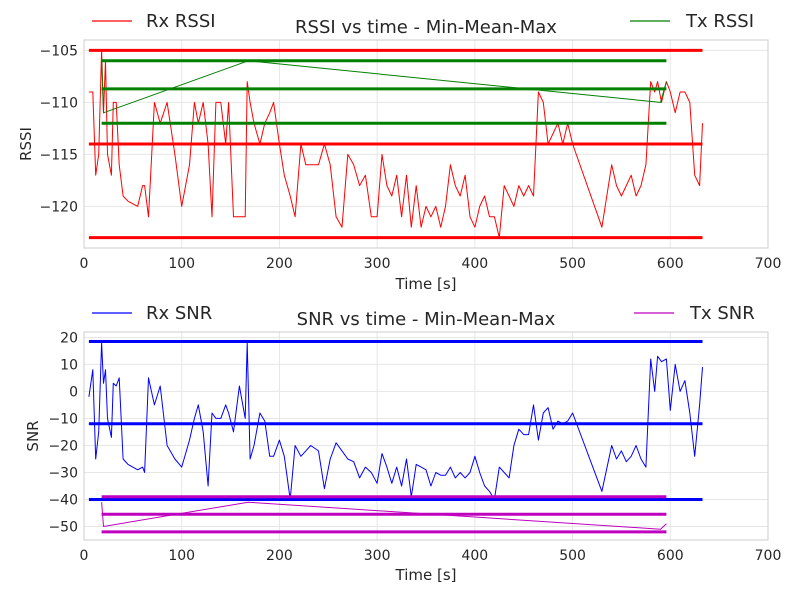  I want to click on snr-y-tick-label: 20, so click(69, 338).